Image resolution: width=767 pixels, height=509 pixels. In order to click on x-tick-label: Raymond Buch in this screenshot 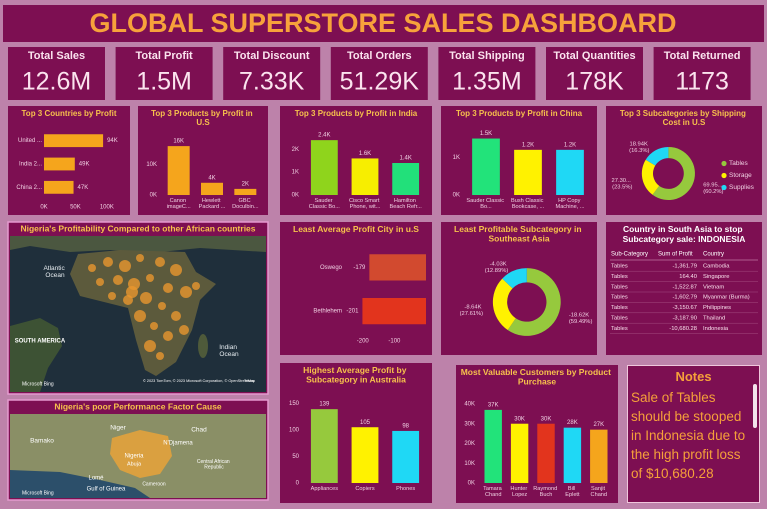, I will do `click(546, 492)`.